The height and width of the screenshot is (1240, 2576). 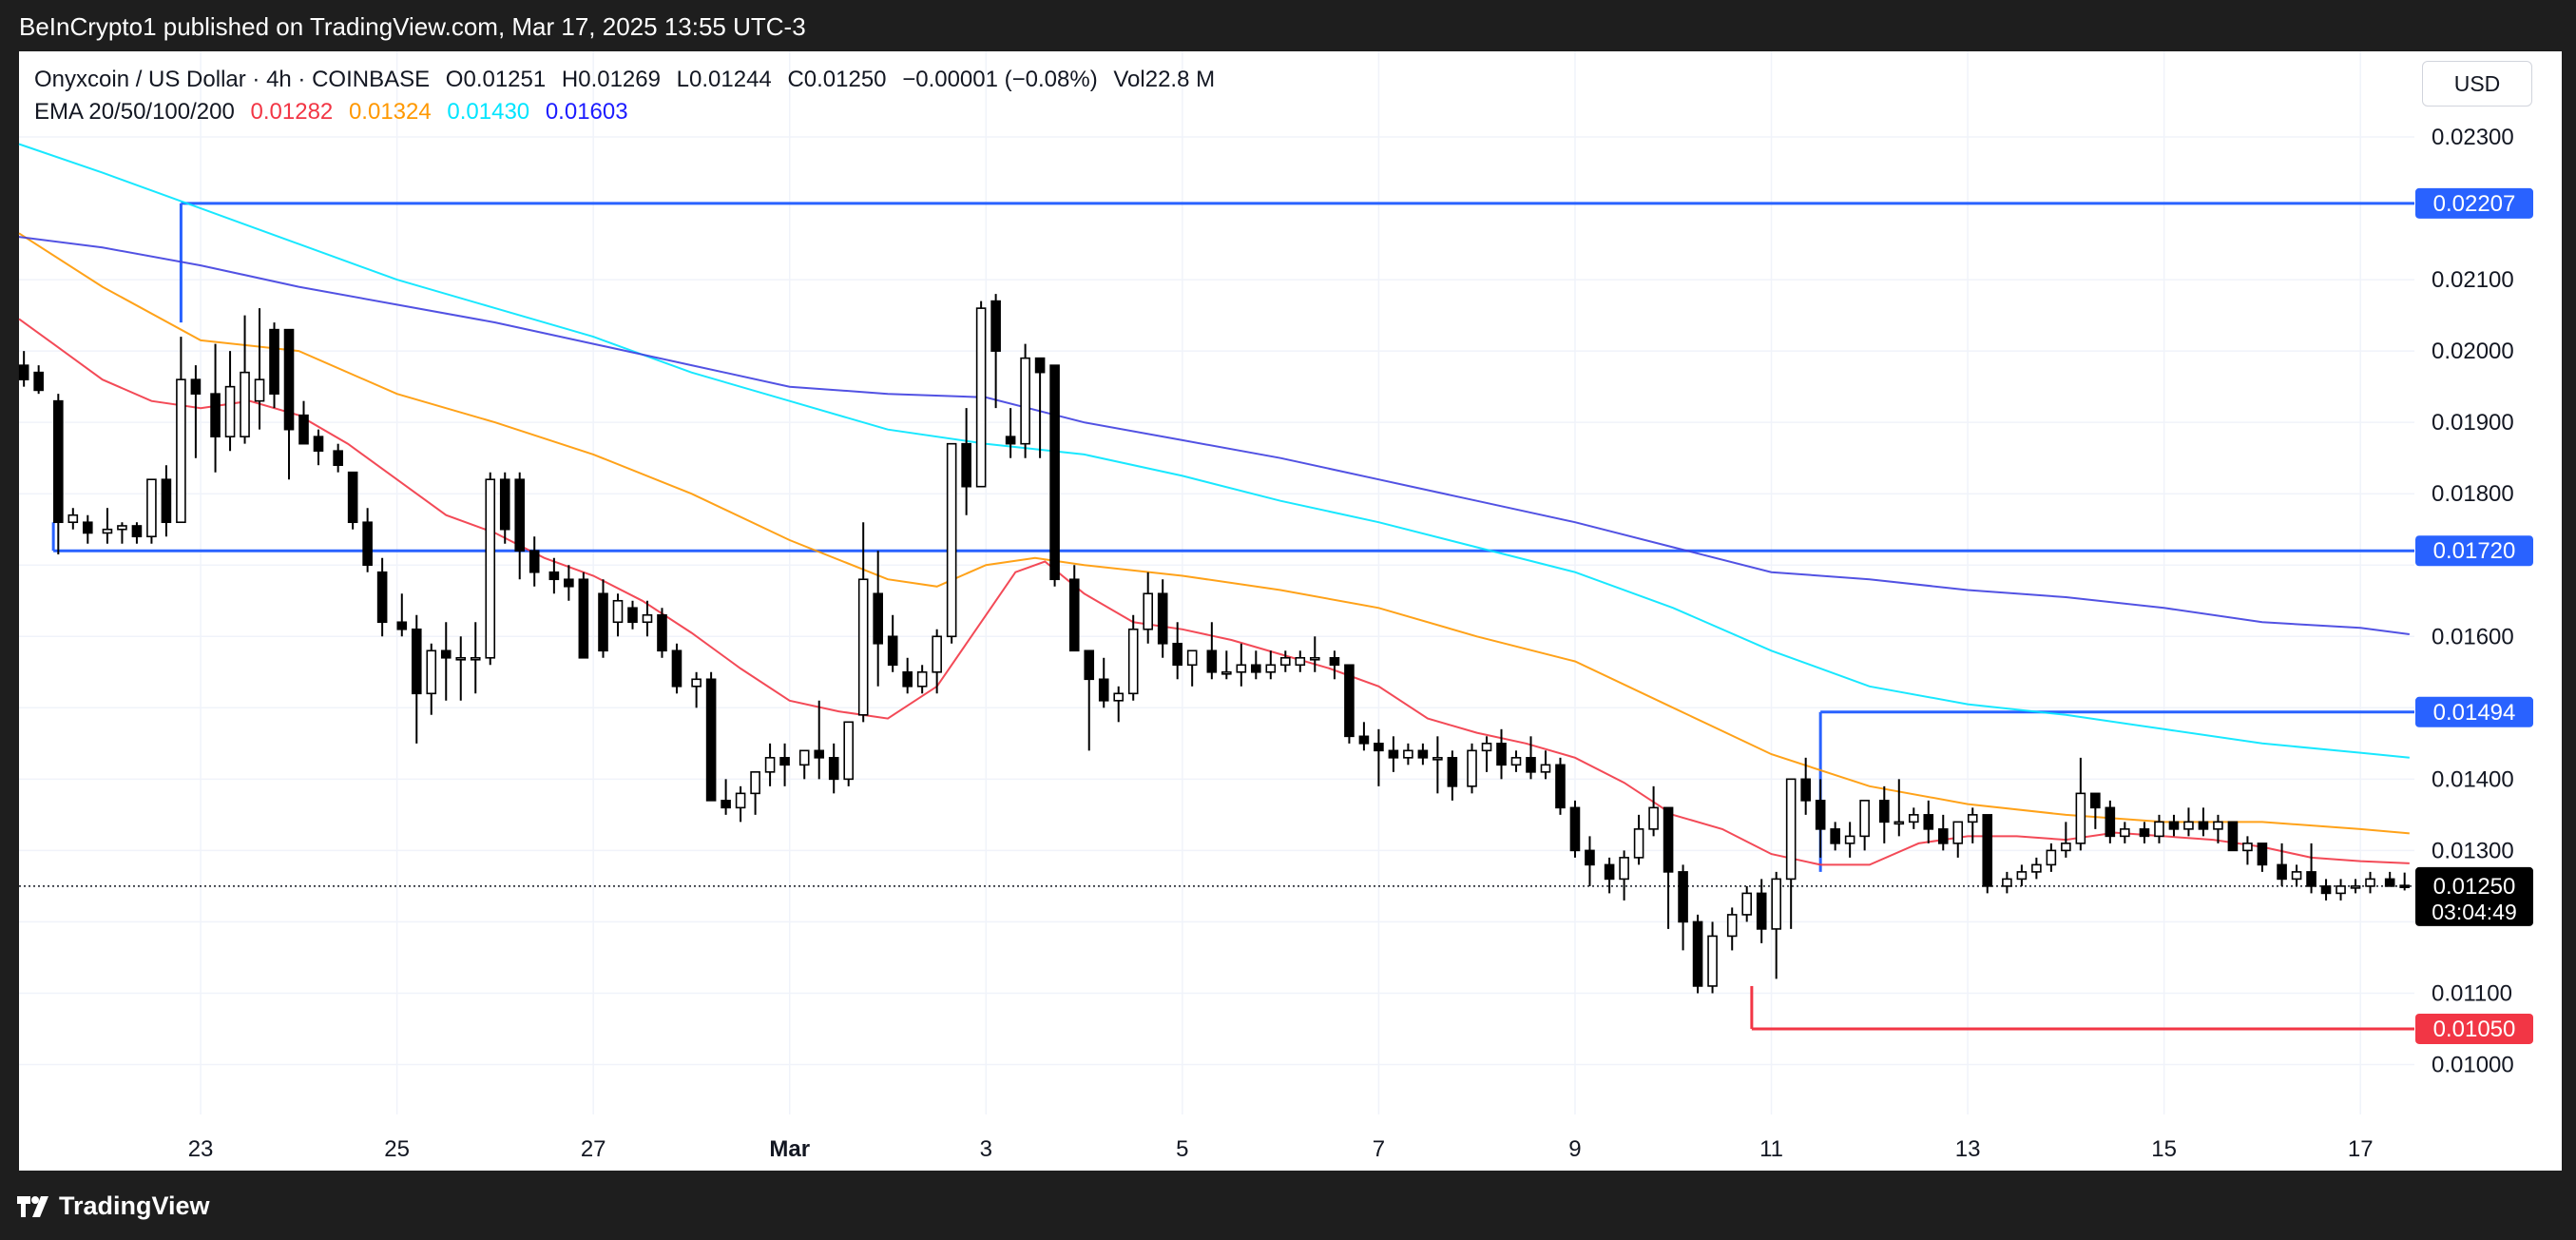 What do you see at coordinates (1164, 79) in the screenshot?
I see `volume: Vol22.8 M` at bounding box center [1164, 79].